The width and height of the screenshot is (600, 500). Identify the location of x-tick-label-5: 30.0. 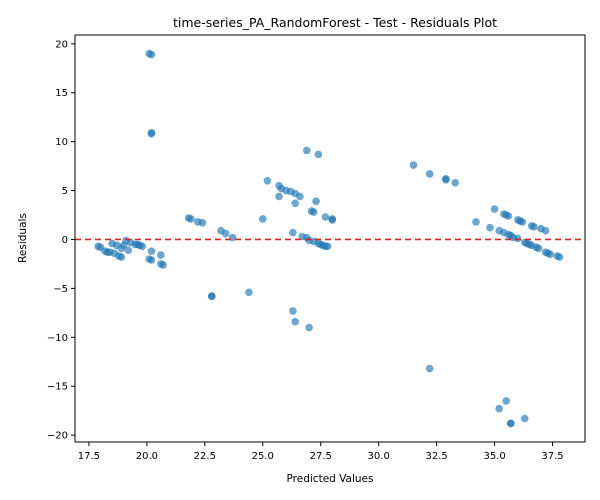
(379, 456).